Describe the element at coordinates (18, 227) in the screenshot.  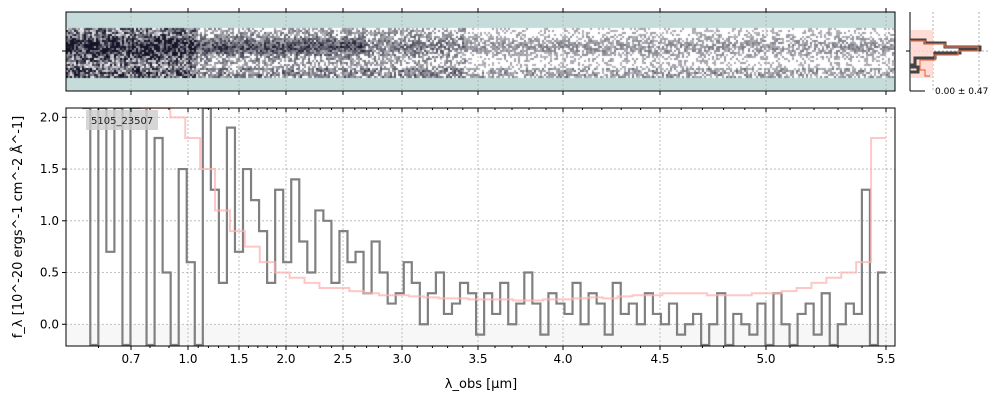
I see `y-axis-label: f_λ [10^-20 ergs^-1 cm^-2 Å^-1]` at that location.